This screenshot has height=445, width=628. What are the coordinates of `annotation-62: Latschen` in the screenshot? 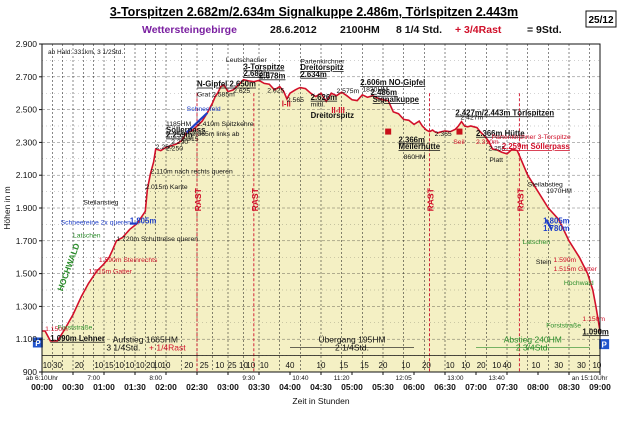 It's located at (537, 242).